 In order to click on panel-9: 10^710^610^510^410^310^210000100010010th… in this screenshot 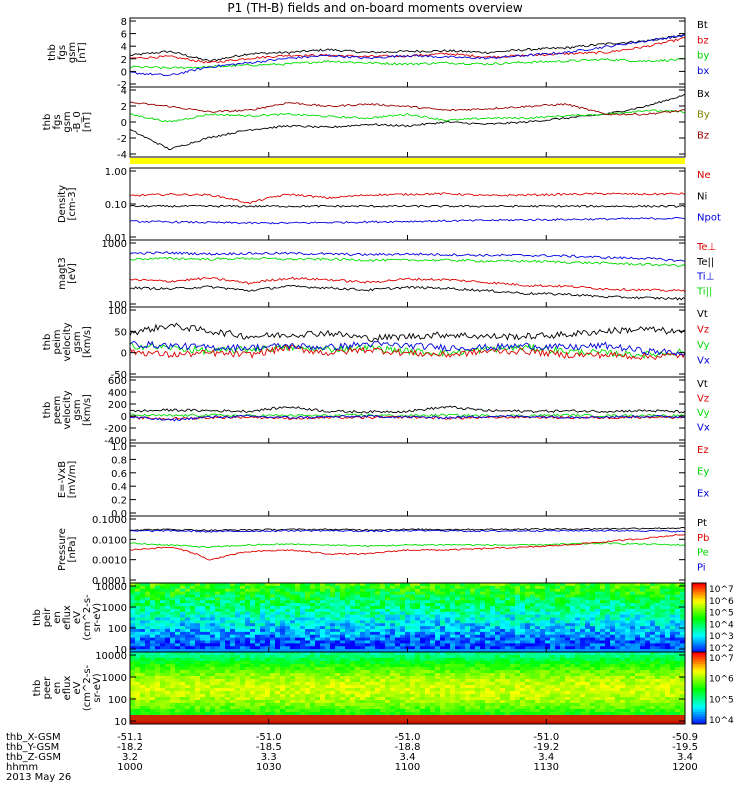, I will do `click(383, 619)`.